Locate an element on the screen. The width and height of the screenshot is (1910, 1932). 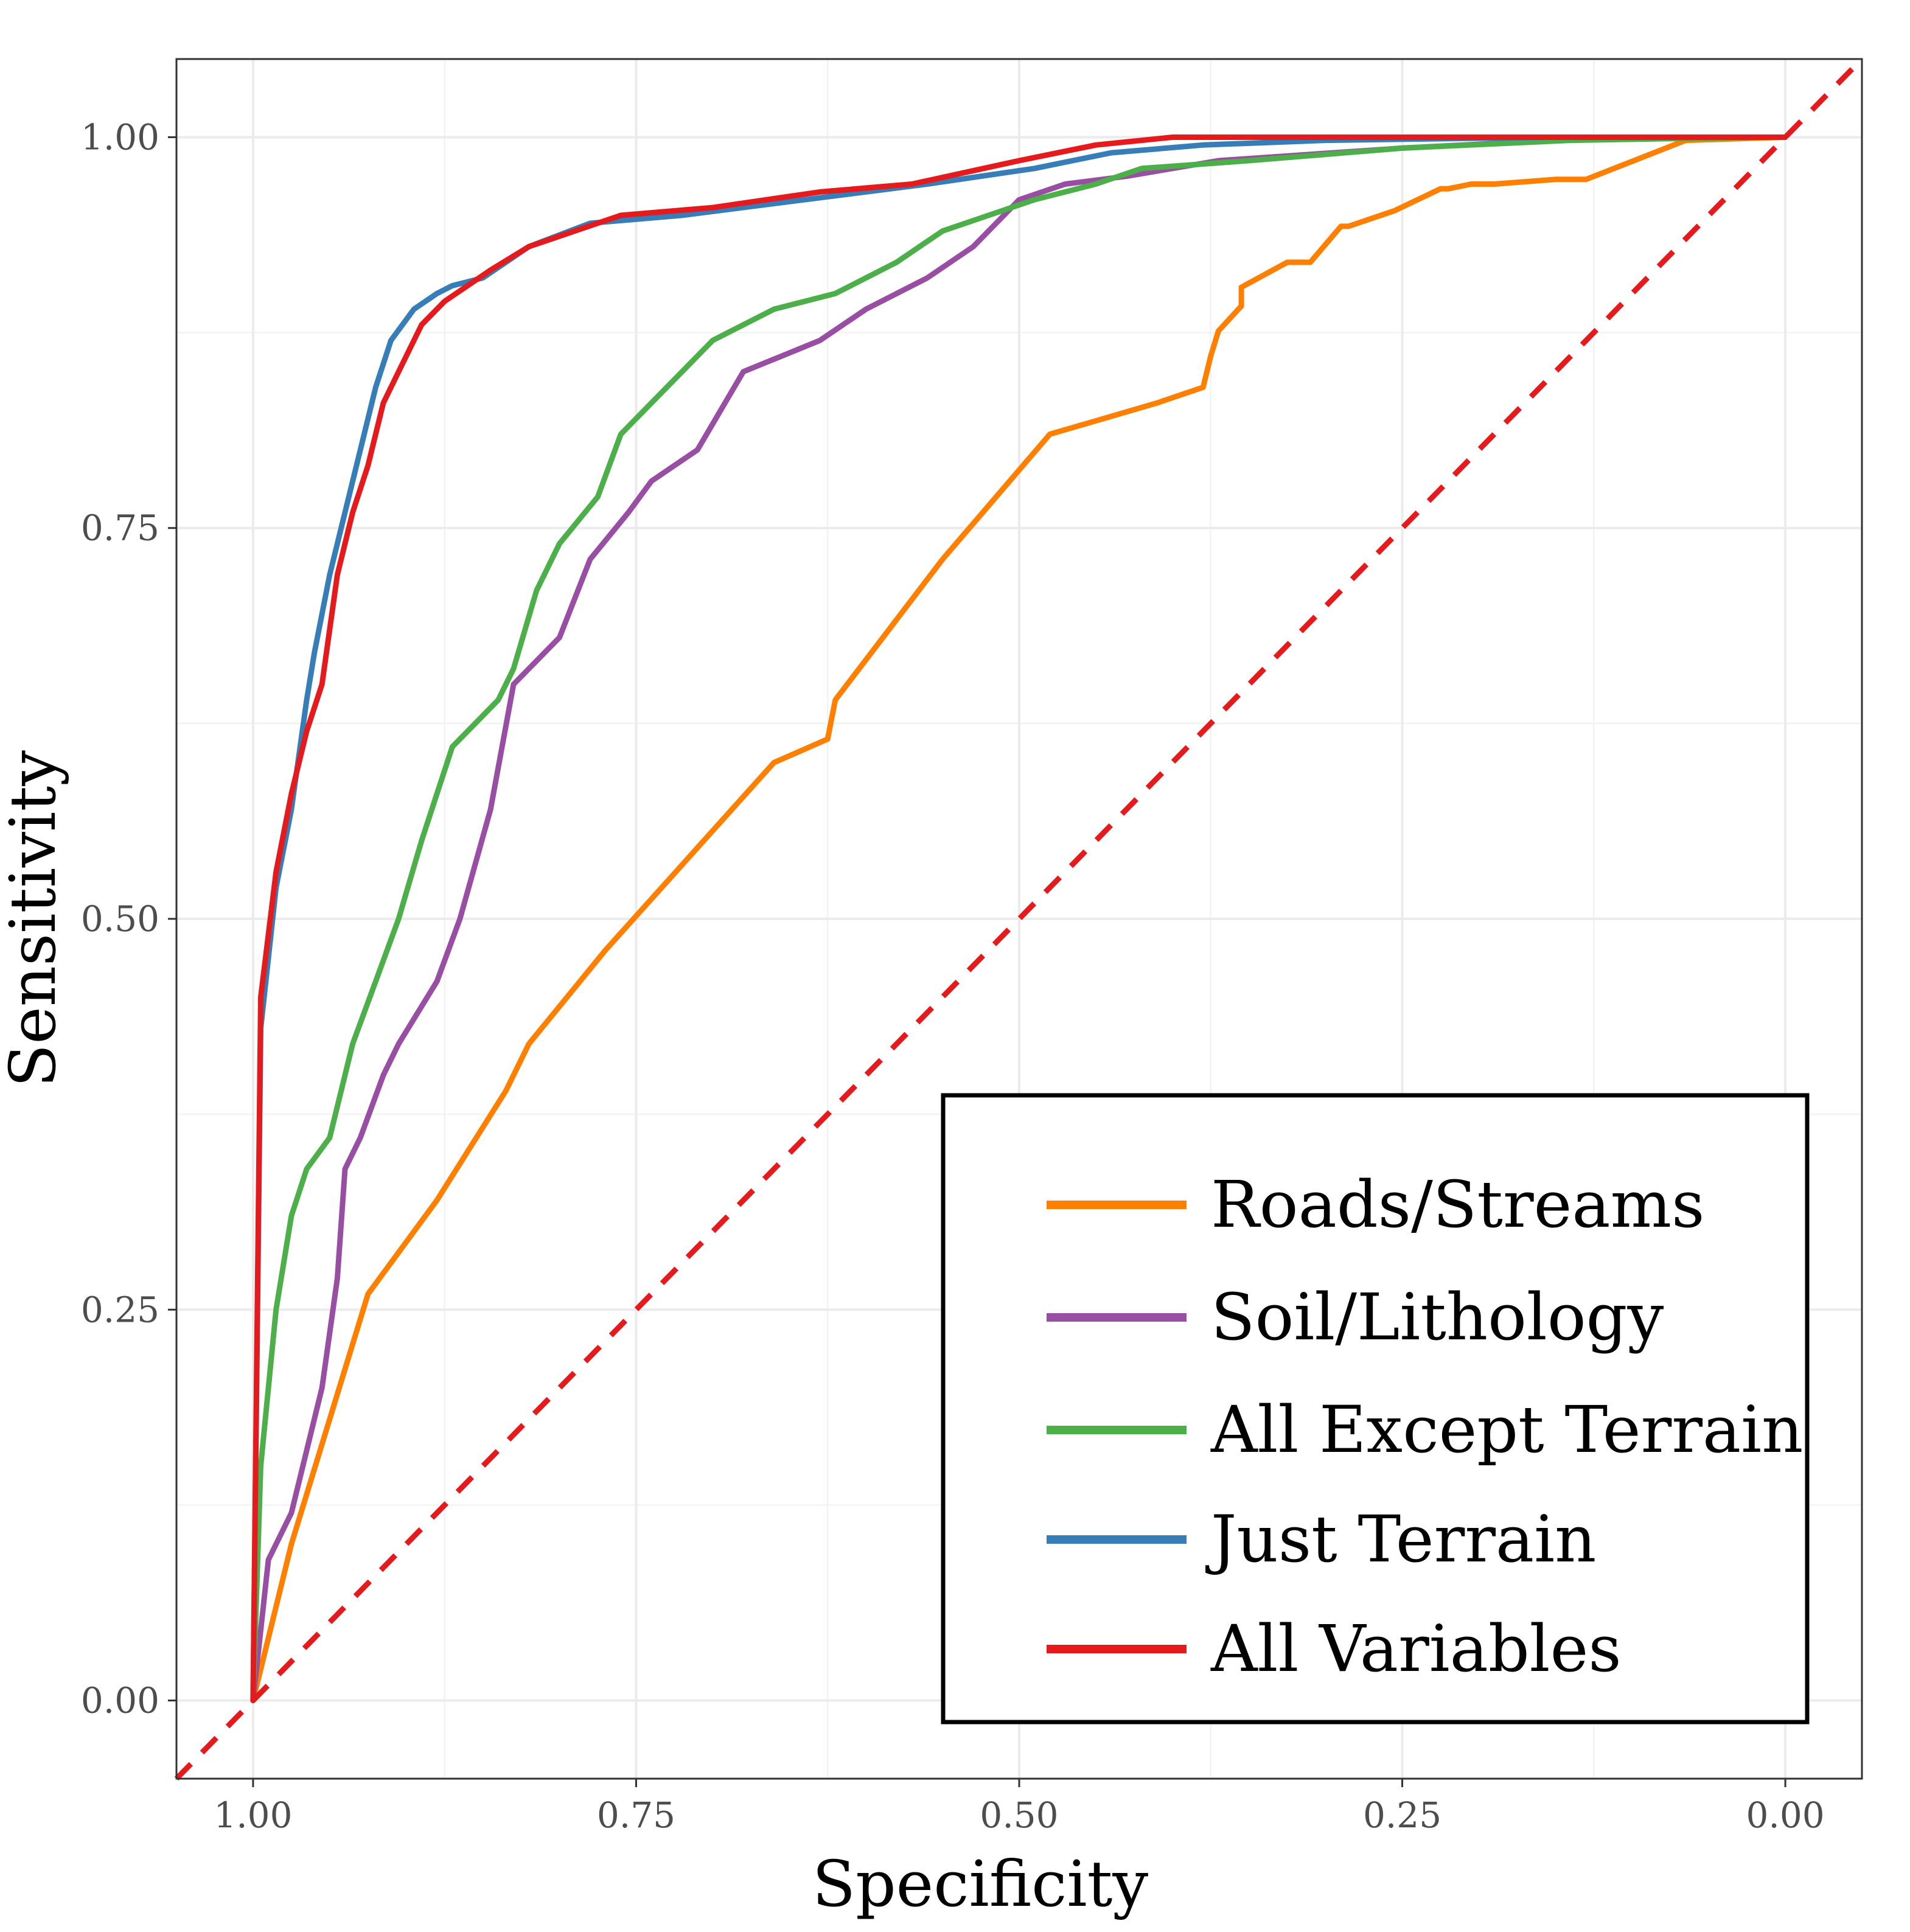
x-tick-label: 0.75 is located at coordinates (636, 1815).